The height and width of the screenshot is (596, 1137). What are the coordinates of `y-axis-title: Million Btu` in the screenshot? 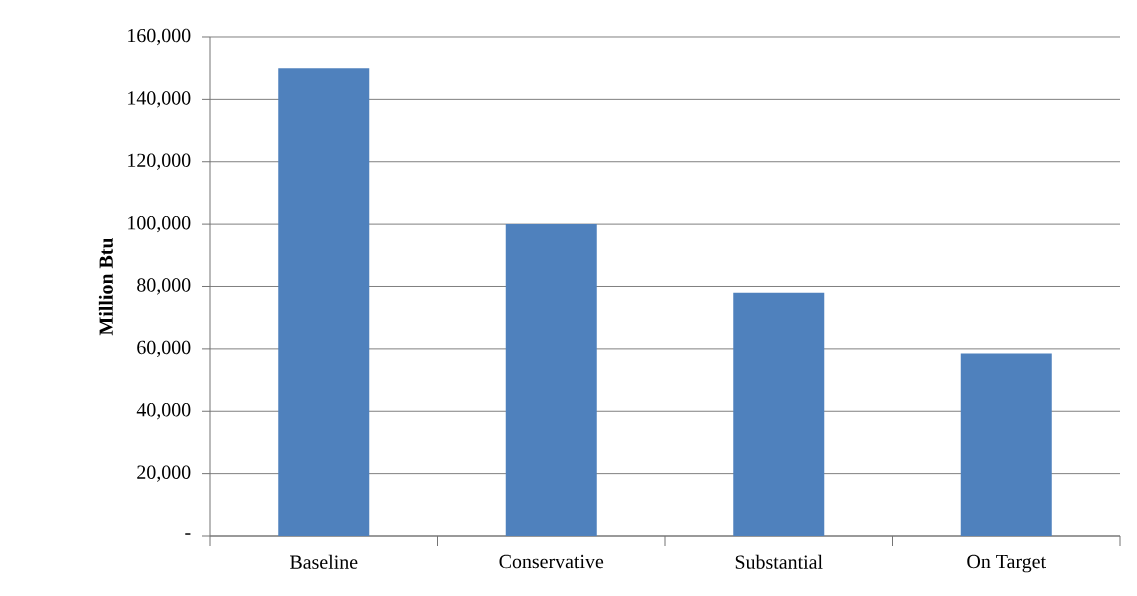 It's located at (105, 287).